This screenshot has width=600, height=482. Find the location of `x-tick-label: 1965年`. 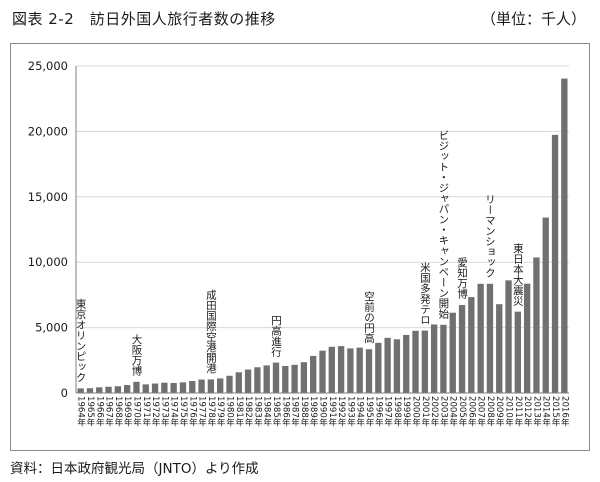

x-tick-label: 1965年 is located at coordinates (90, 411).